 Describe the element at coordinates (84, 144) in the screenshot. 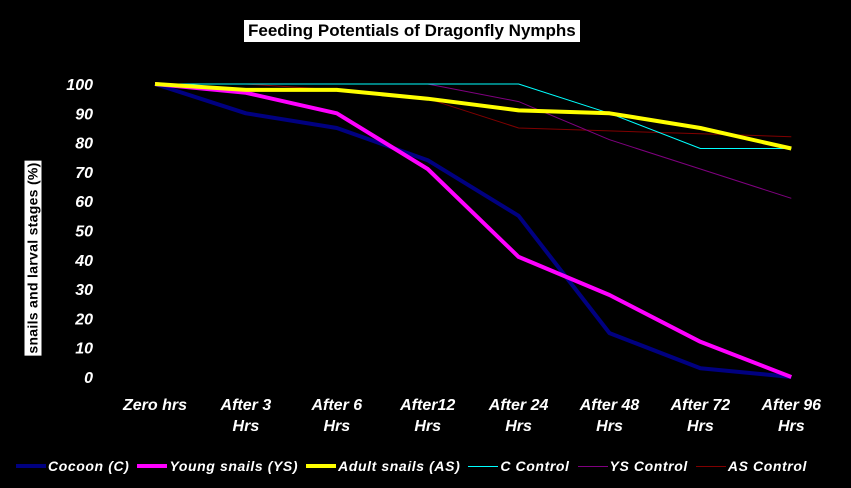

I see `y-tick-label: 80` at that location.